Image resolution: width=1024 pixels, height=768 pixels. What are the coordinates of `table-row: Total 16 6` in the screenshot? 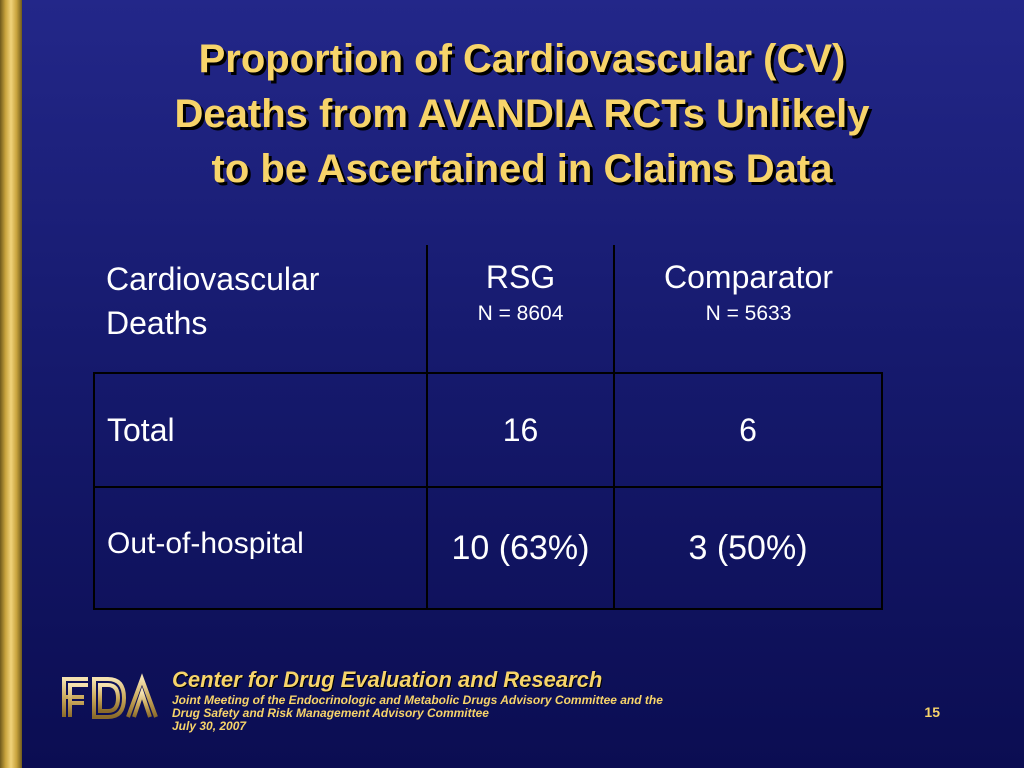 It's located at (488, 430).